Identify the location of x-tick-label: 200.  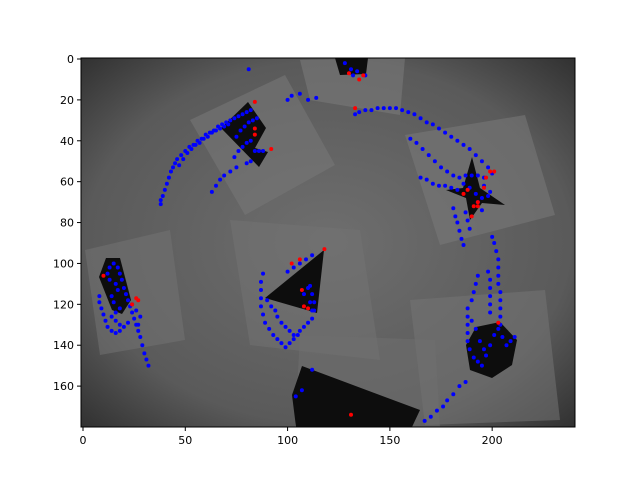
(492, 440).